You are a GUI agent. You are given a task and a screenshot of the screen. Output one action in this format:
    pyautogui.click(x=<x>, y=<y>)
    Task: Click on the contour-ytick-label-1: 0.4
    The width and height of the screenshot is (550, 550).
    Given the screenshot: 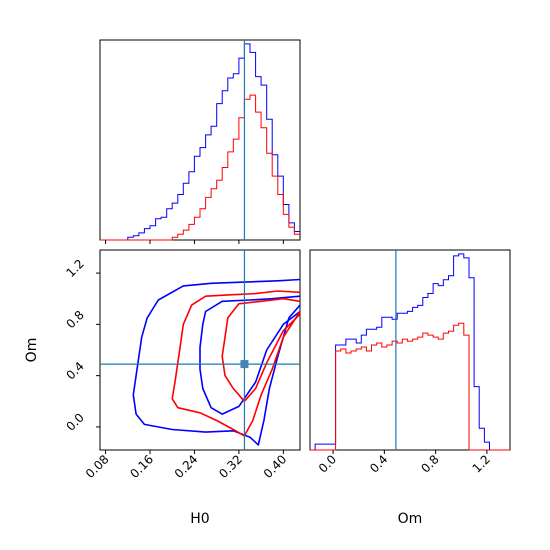 What is the action you would take?
    pyautogui.click(x=74, y=370)
    